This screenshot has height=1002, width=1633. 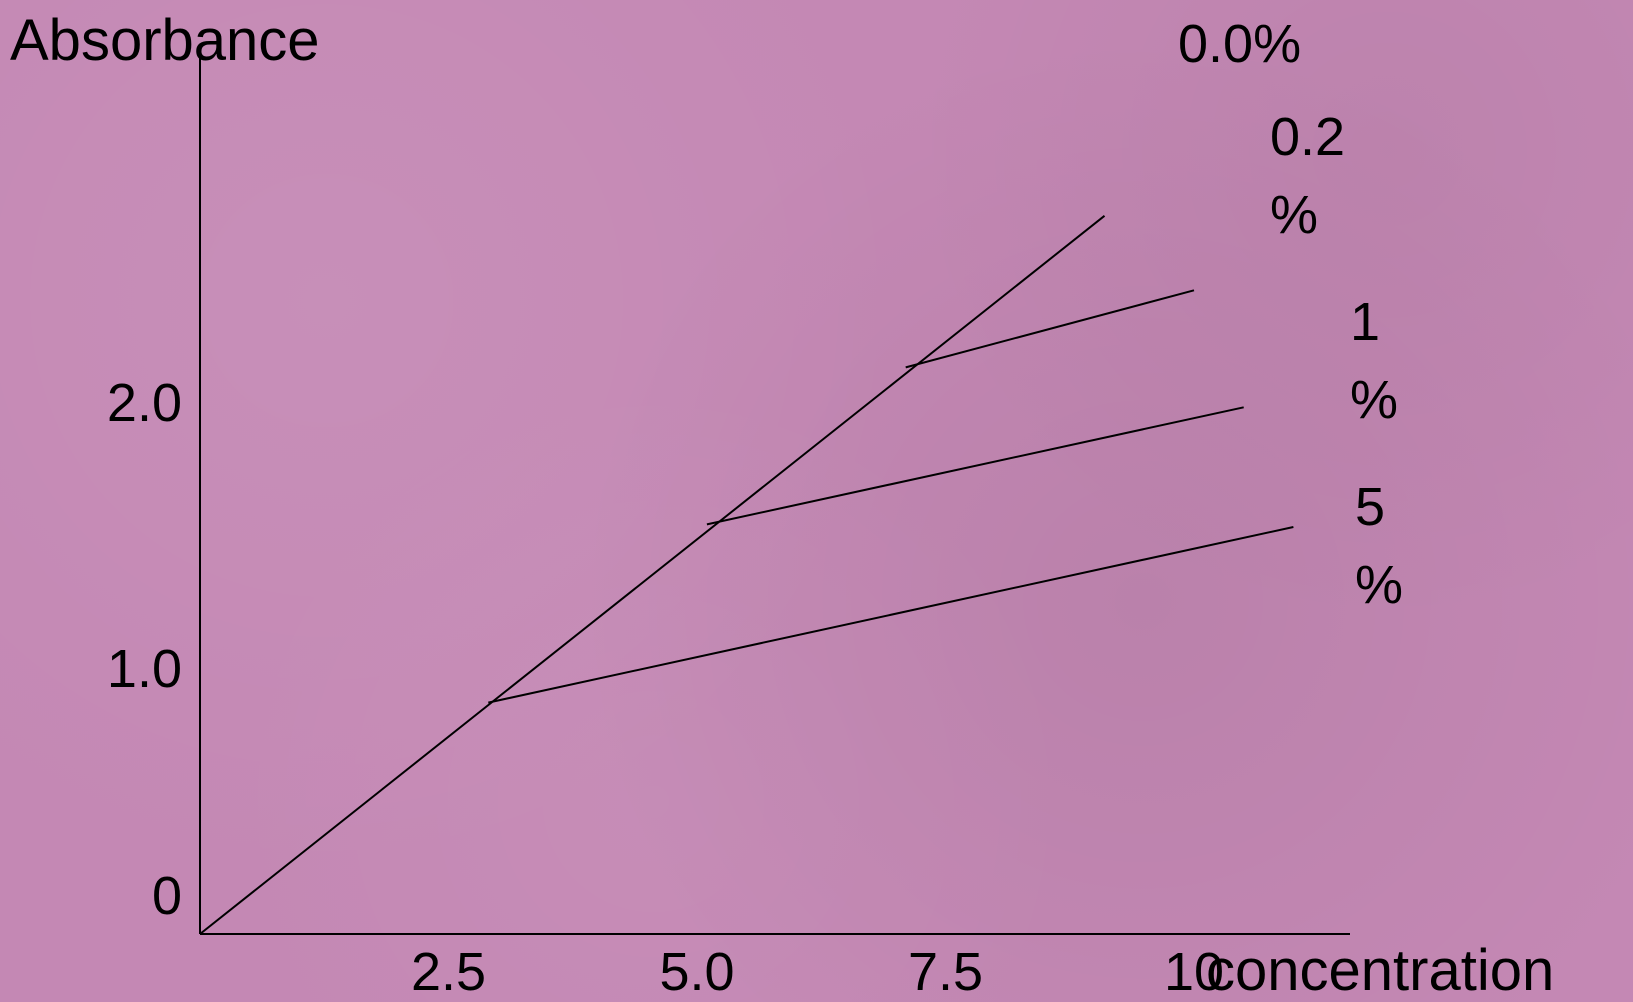 What do you see at coordinates (1194, 972) in the screenshot?
I see `x-tick-label: 10` at bounding box center [1194, 972].